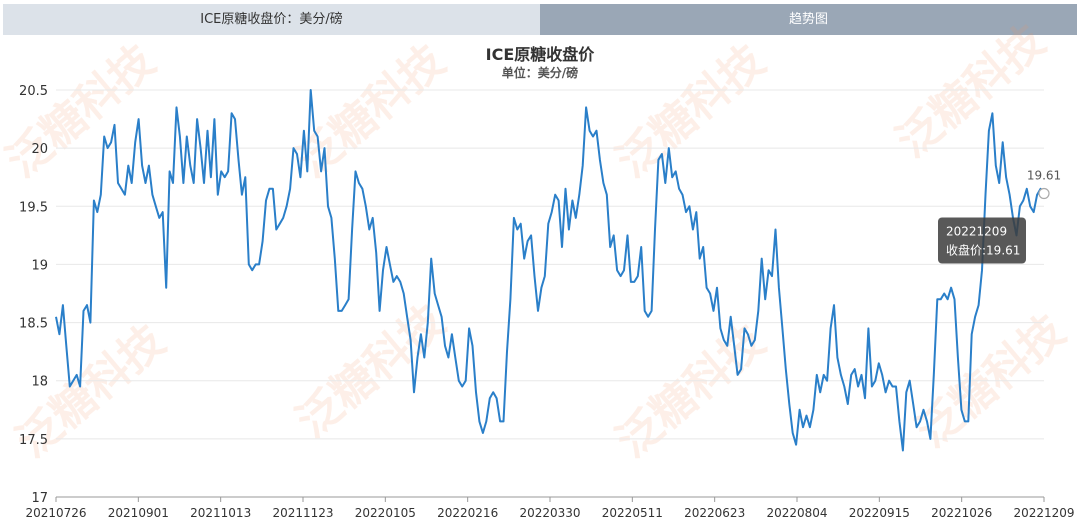 The height and width of the screenshot is (523, 1080). Describe the element at coordinates (549, 513) in the screenshot. I see `x-tick-label: 20220330` at that location.